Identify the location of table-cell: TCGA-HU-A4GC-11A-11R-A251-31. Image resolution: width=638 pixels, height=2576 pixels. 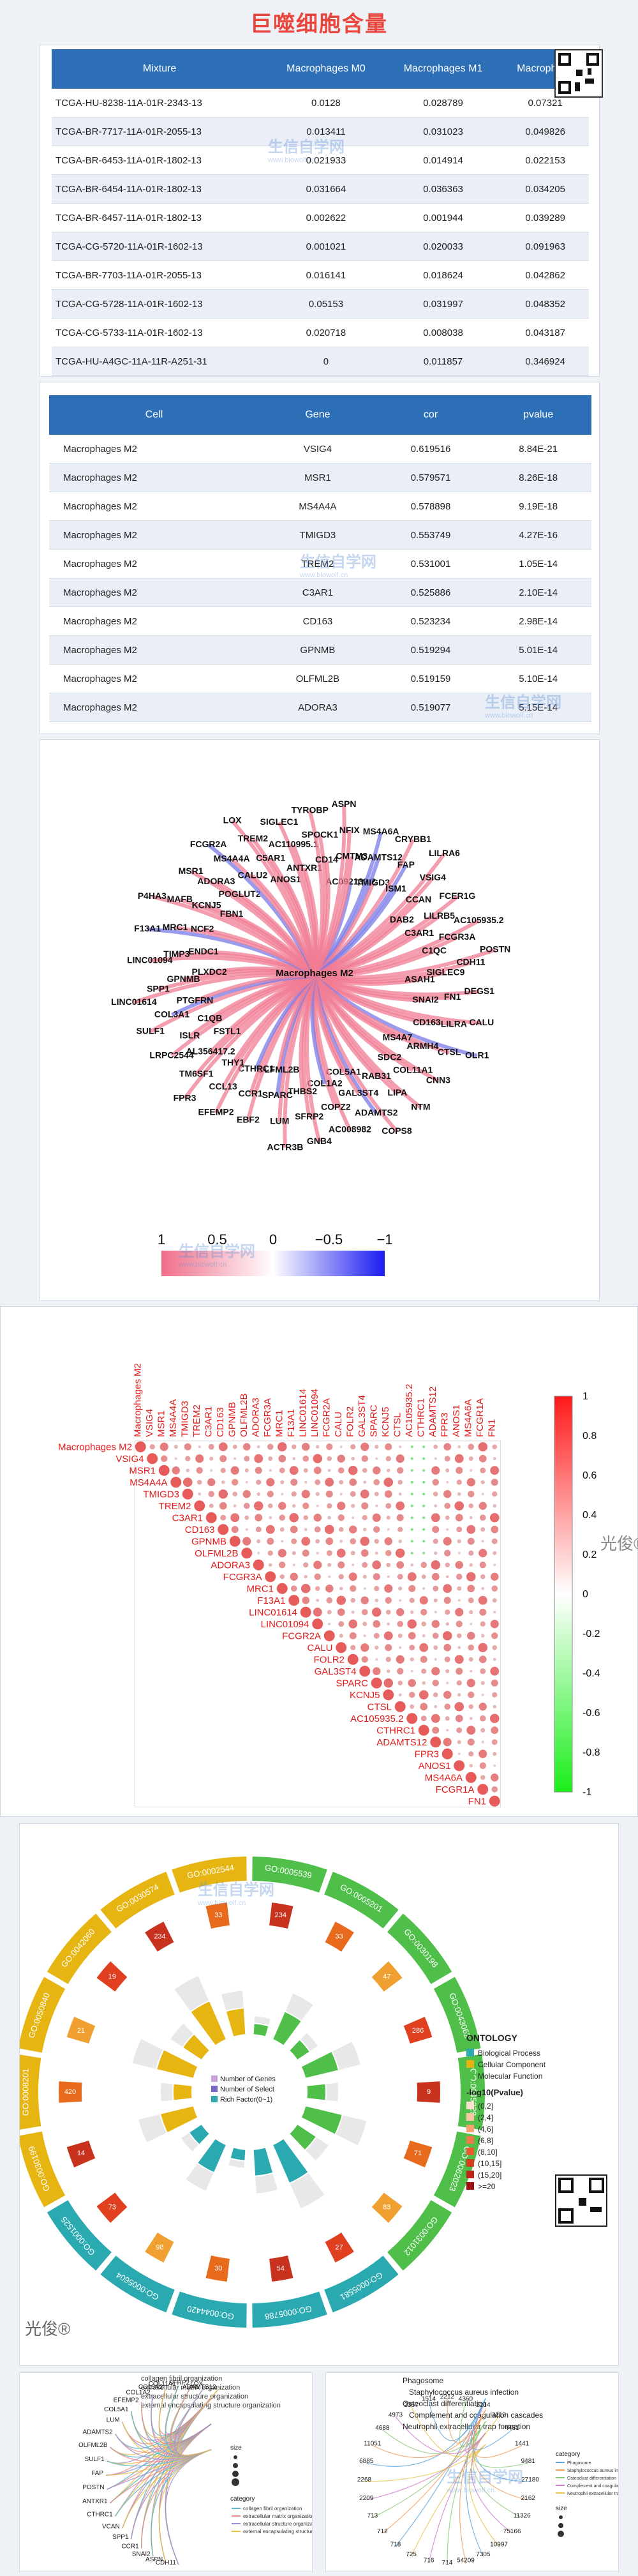
(160, 361).